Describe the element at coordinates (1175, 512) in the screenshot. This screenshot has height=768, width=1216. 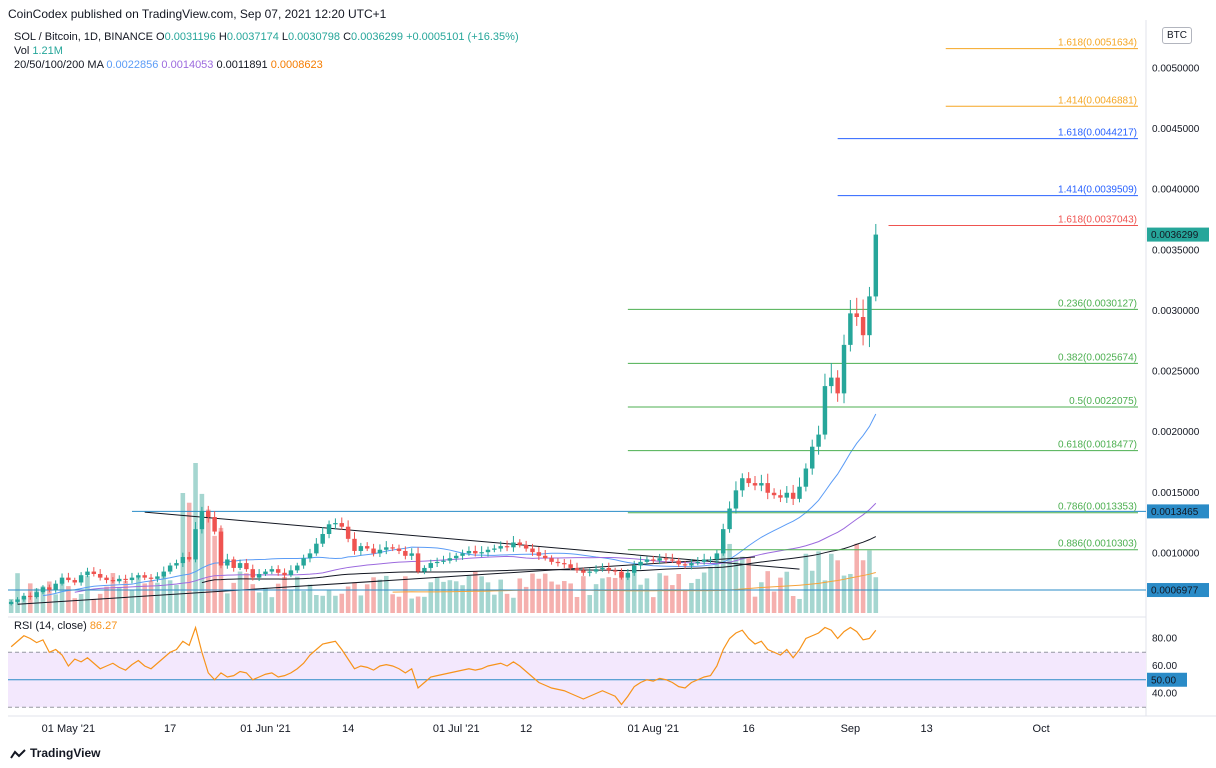
I see `hline-price-badge: 0.0013465` at that location.